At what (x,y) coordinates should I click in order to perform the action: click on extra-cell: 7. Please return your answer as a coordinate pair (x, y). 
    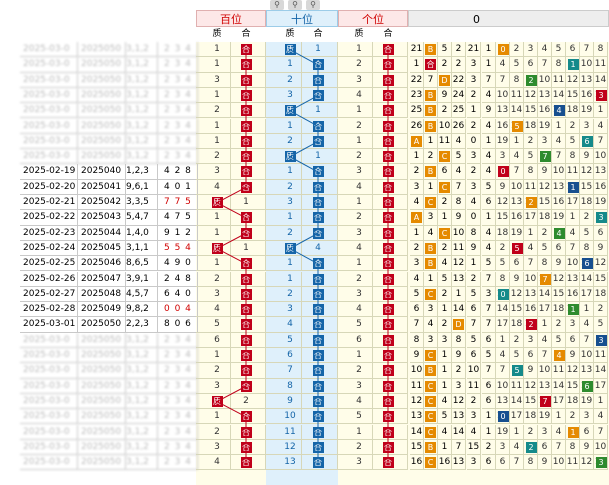
    Looking at the image, I should click on (474, 325).